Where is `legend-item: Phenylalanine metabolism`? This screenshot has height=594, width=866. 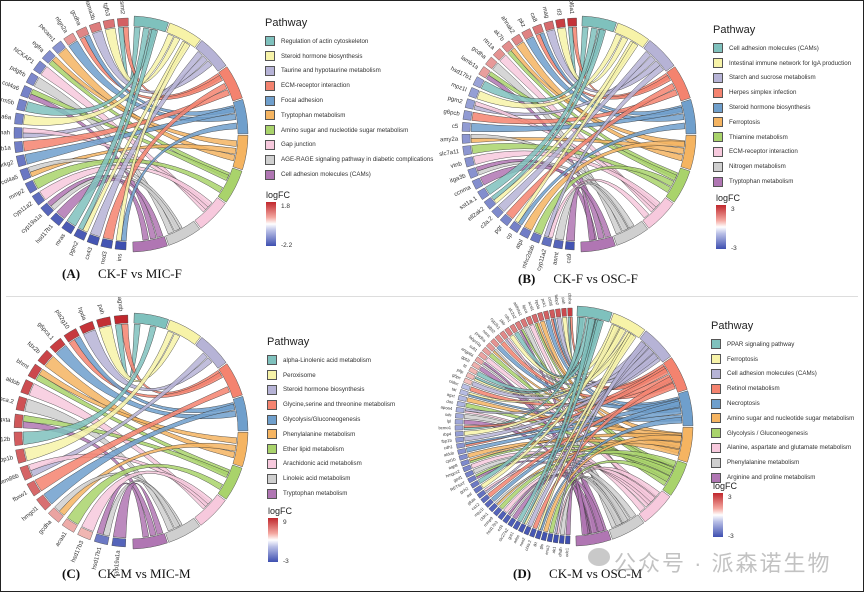
legend-item: Phenylalanine metabolism is located at coordinates (331, 434).